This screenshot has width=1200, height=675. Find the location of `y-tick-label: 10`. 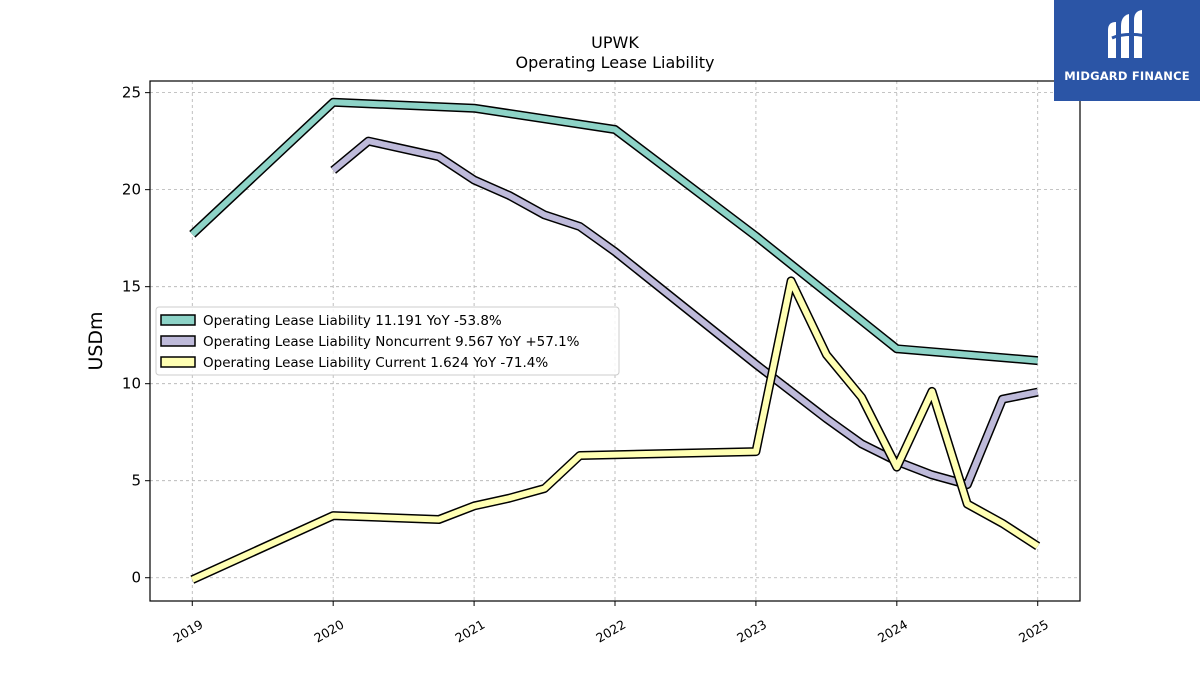

y-tick-label: 10 is located at coordinates (131, 384).